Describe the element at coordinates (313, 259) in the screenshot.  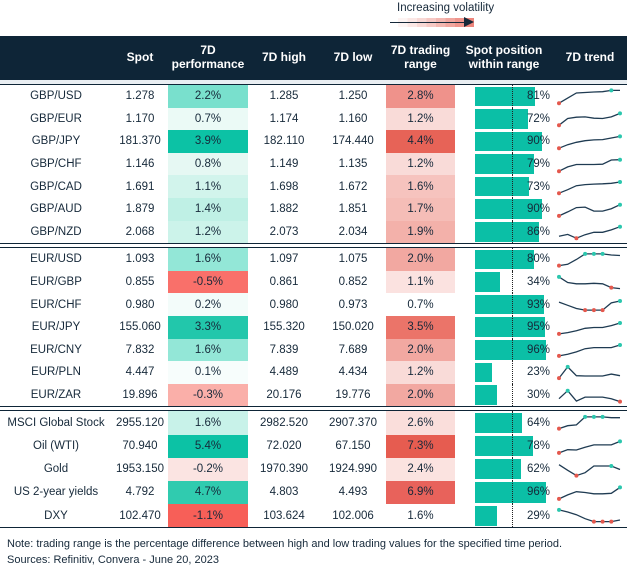
I see `table-row: EUR/USD 1.093 1.6% 1.097 1.075 2.0% 80%` at that location.